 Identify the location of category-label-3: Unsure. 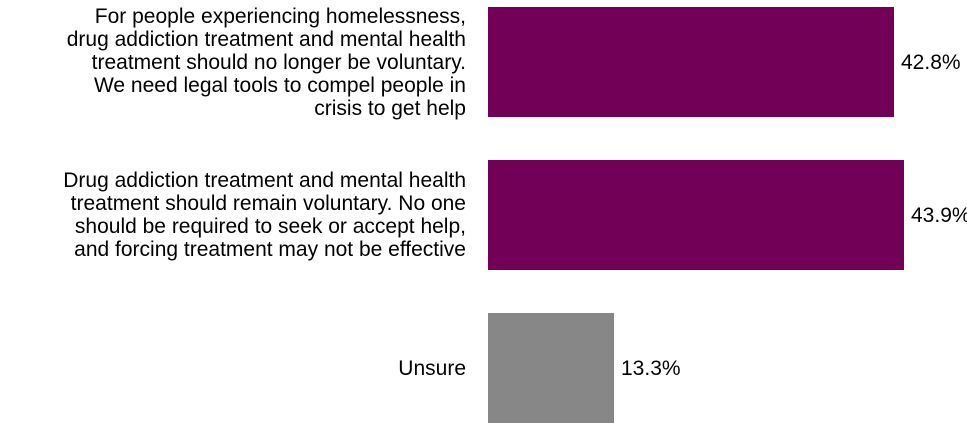
(432, 368).